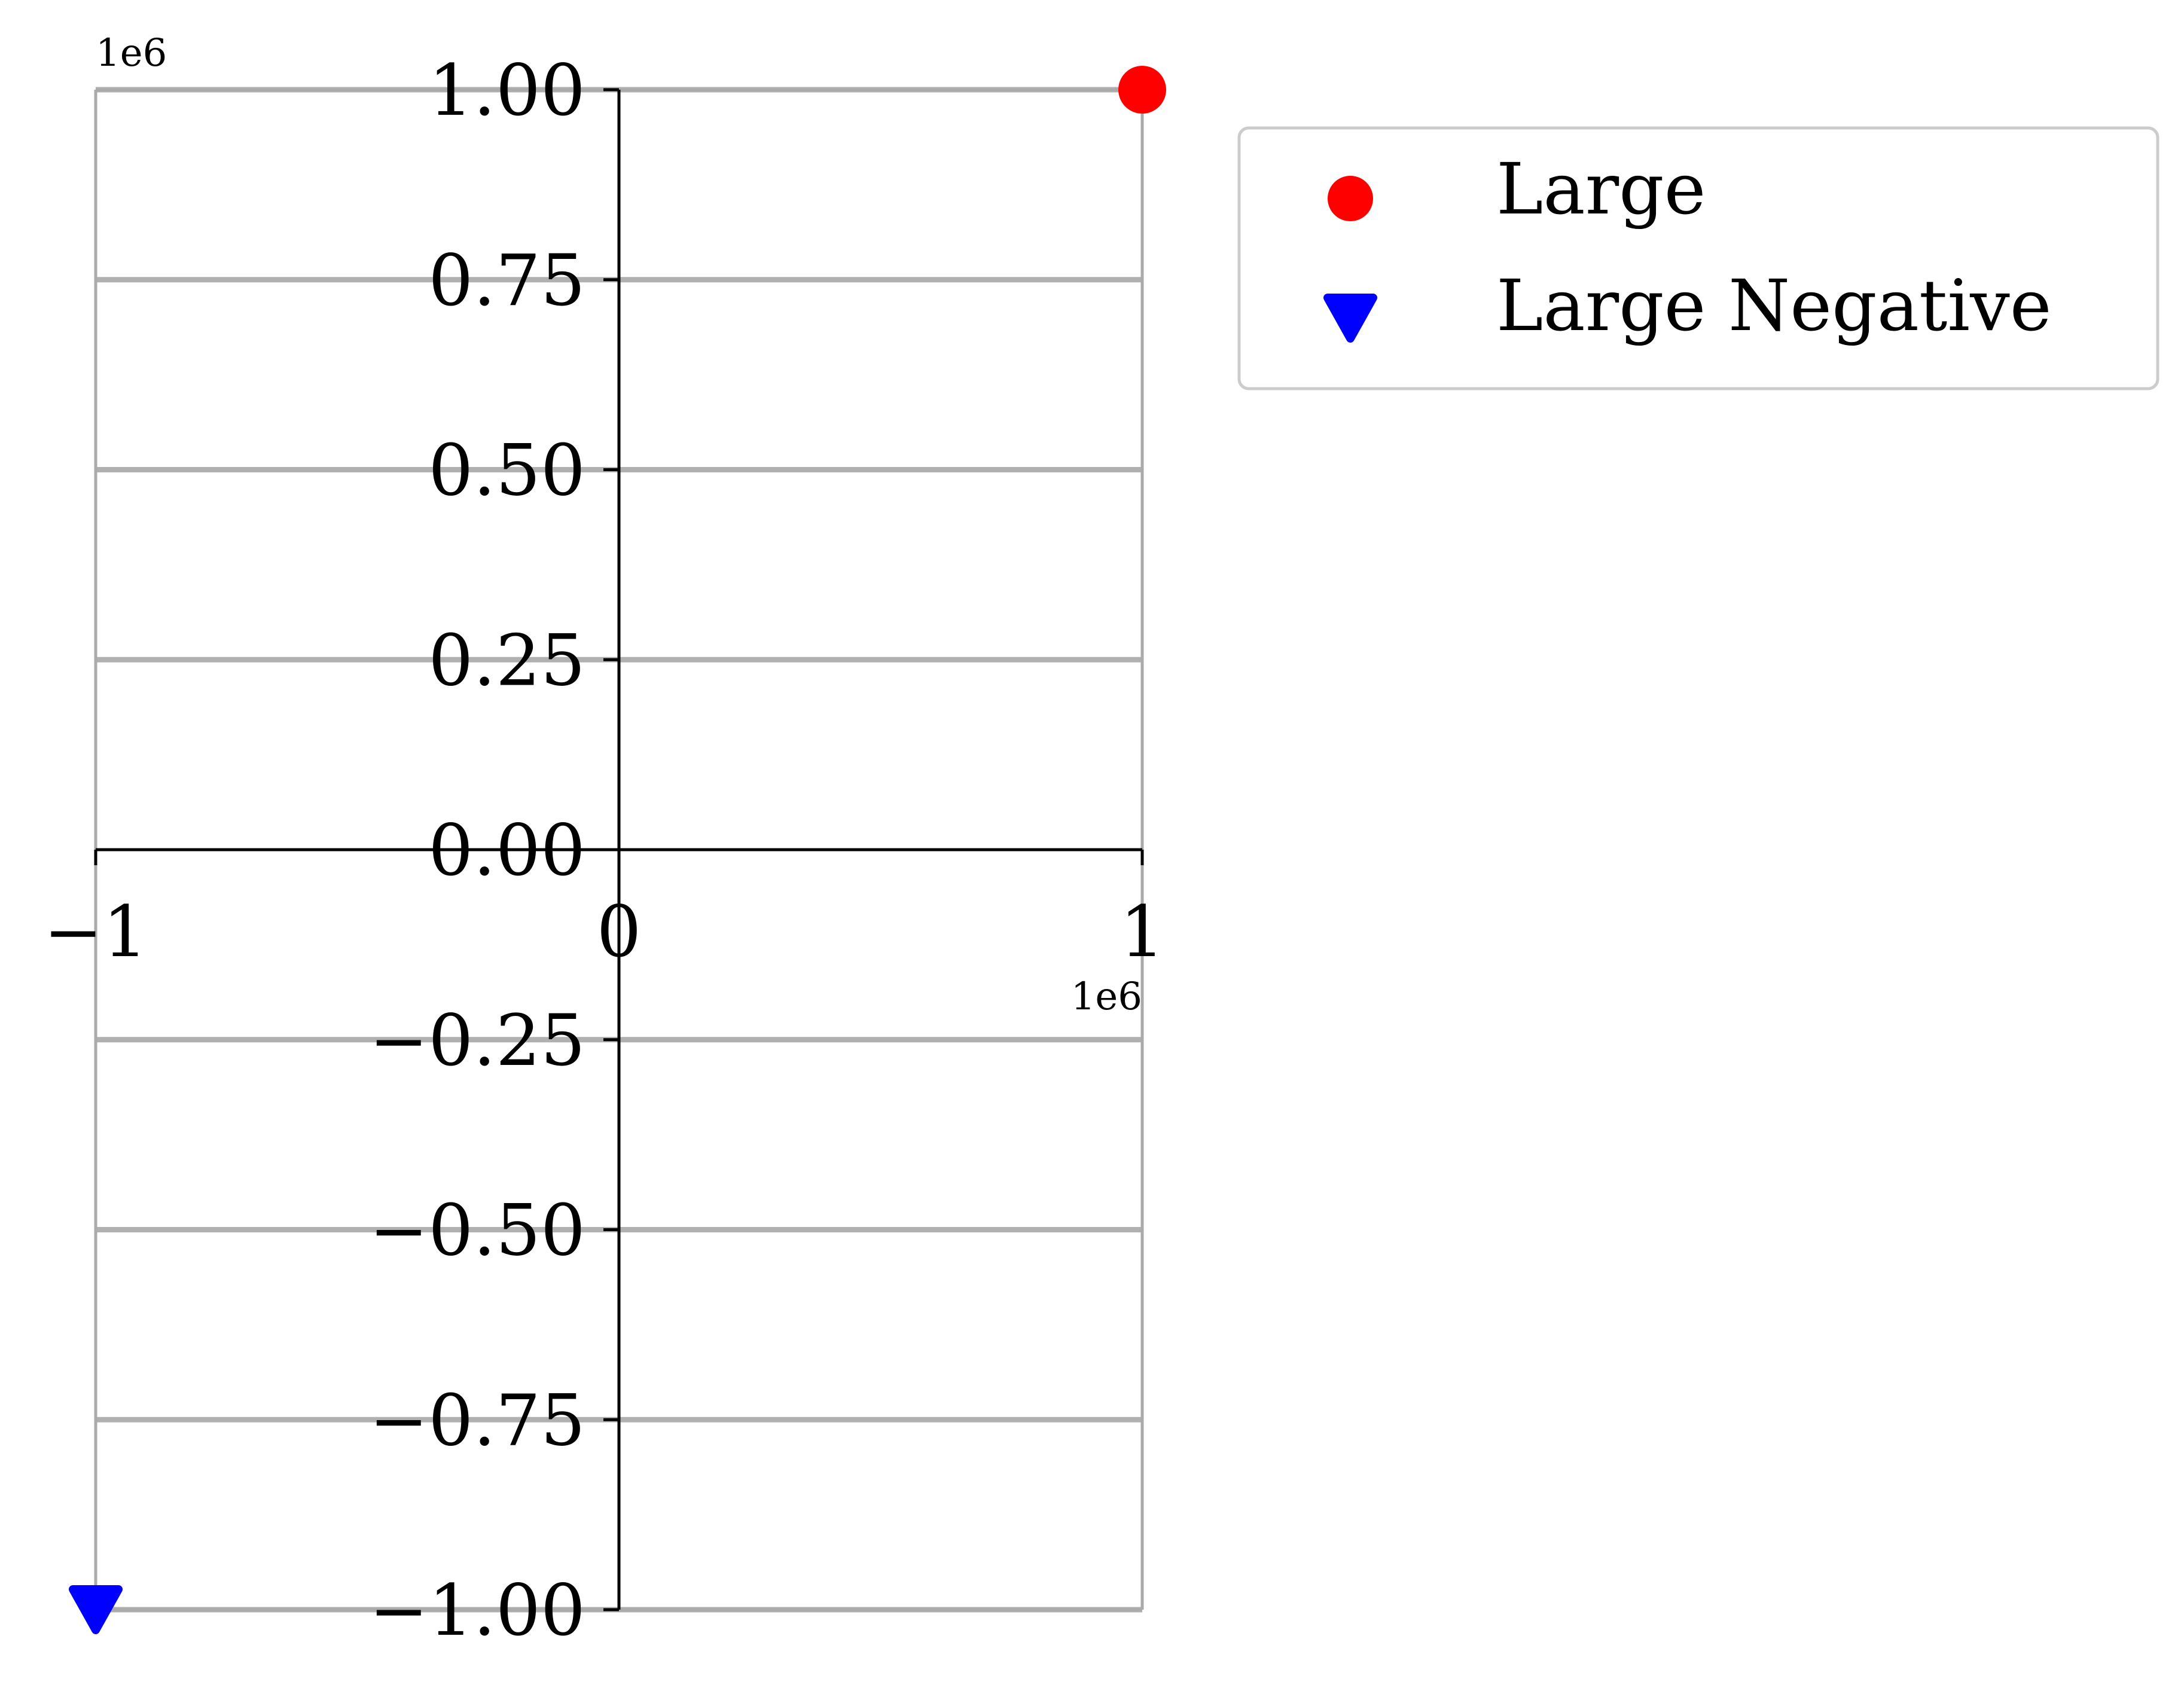 The width and height of the screenshot is (2184, 1688). I want to click on y-tick-label: −0.50, so click(477, 1230).